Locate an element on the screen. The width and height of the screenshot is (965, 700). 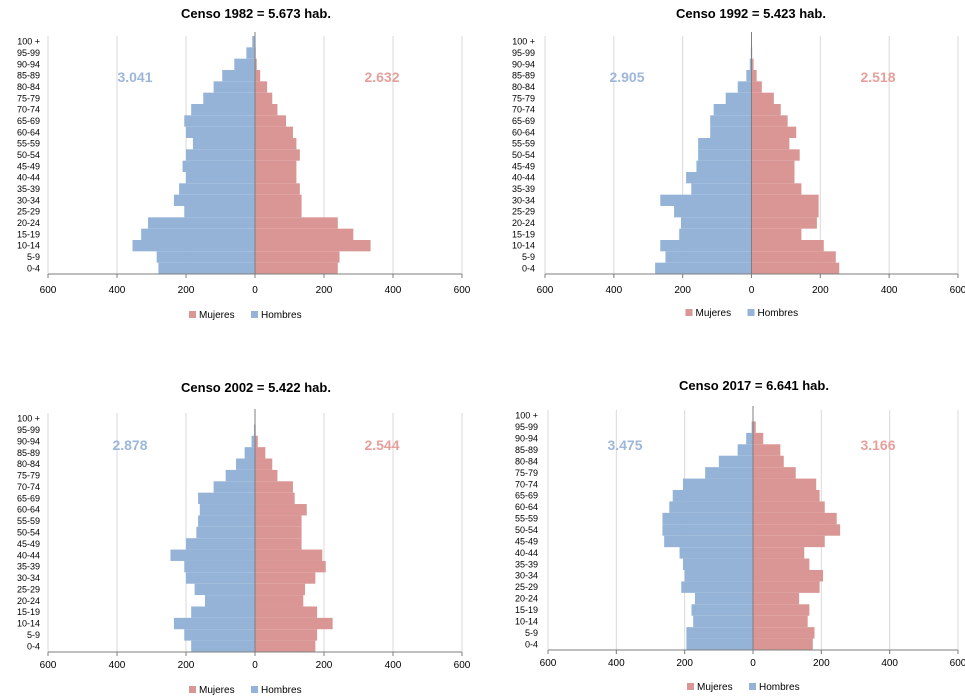
mujeres-total-label: 2.518 is located at coordinates (877, 77).